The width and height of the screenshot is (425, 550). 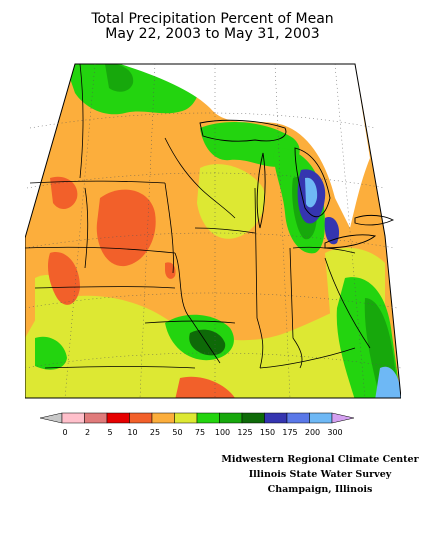 I want to click on field-blue-mi, so click(x=332, y=231).